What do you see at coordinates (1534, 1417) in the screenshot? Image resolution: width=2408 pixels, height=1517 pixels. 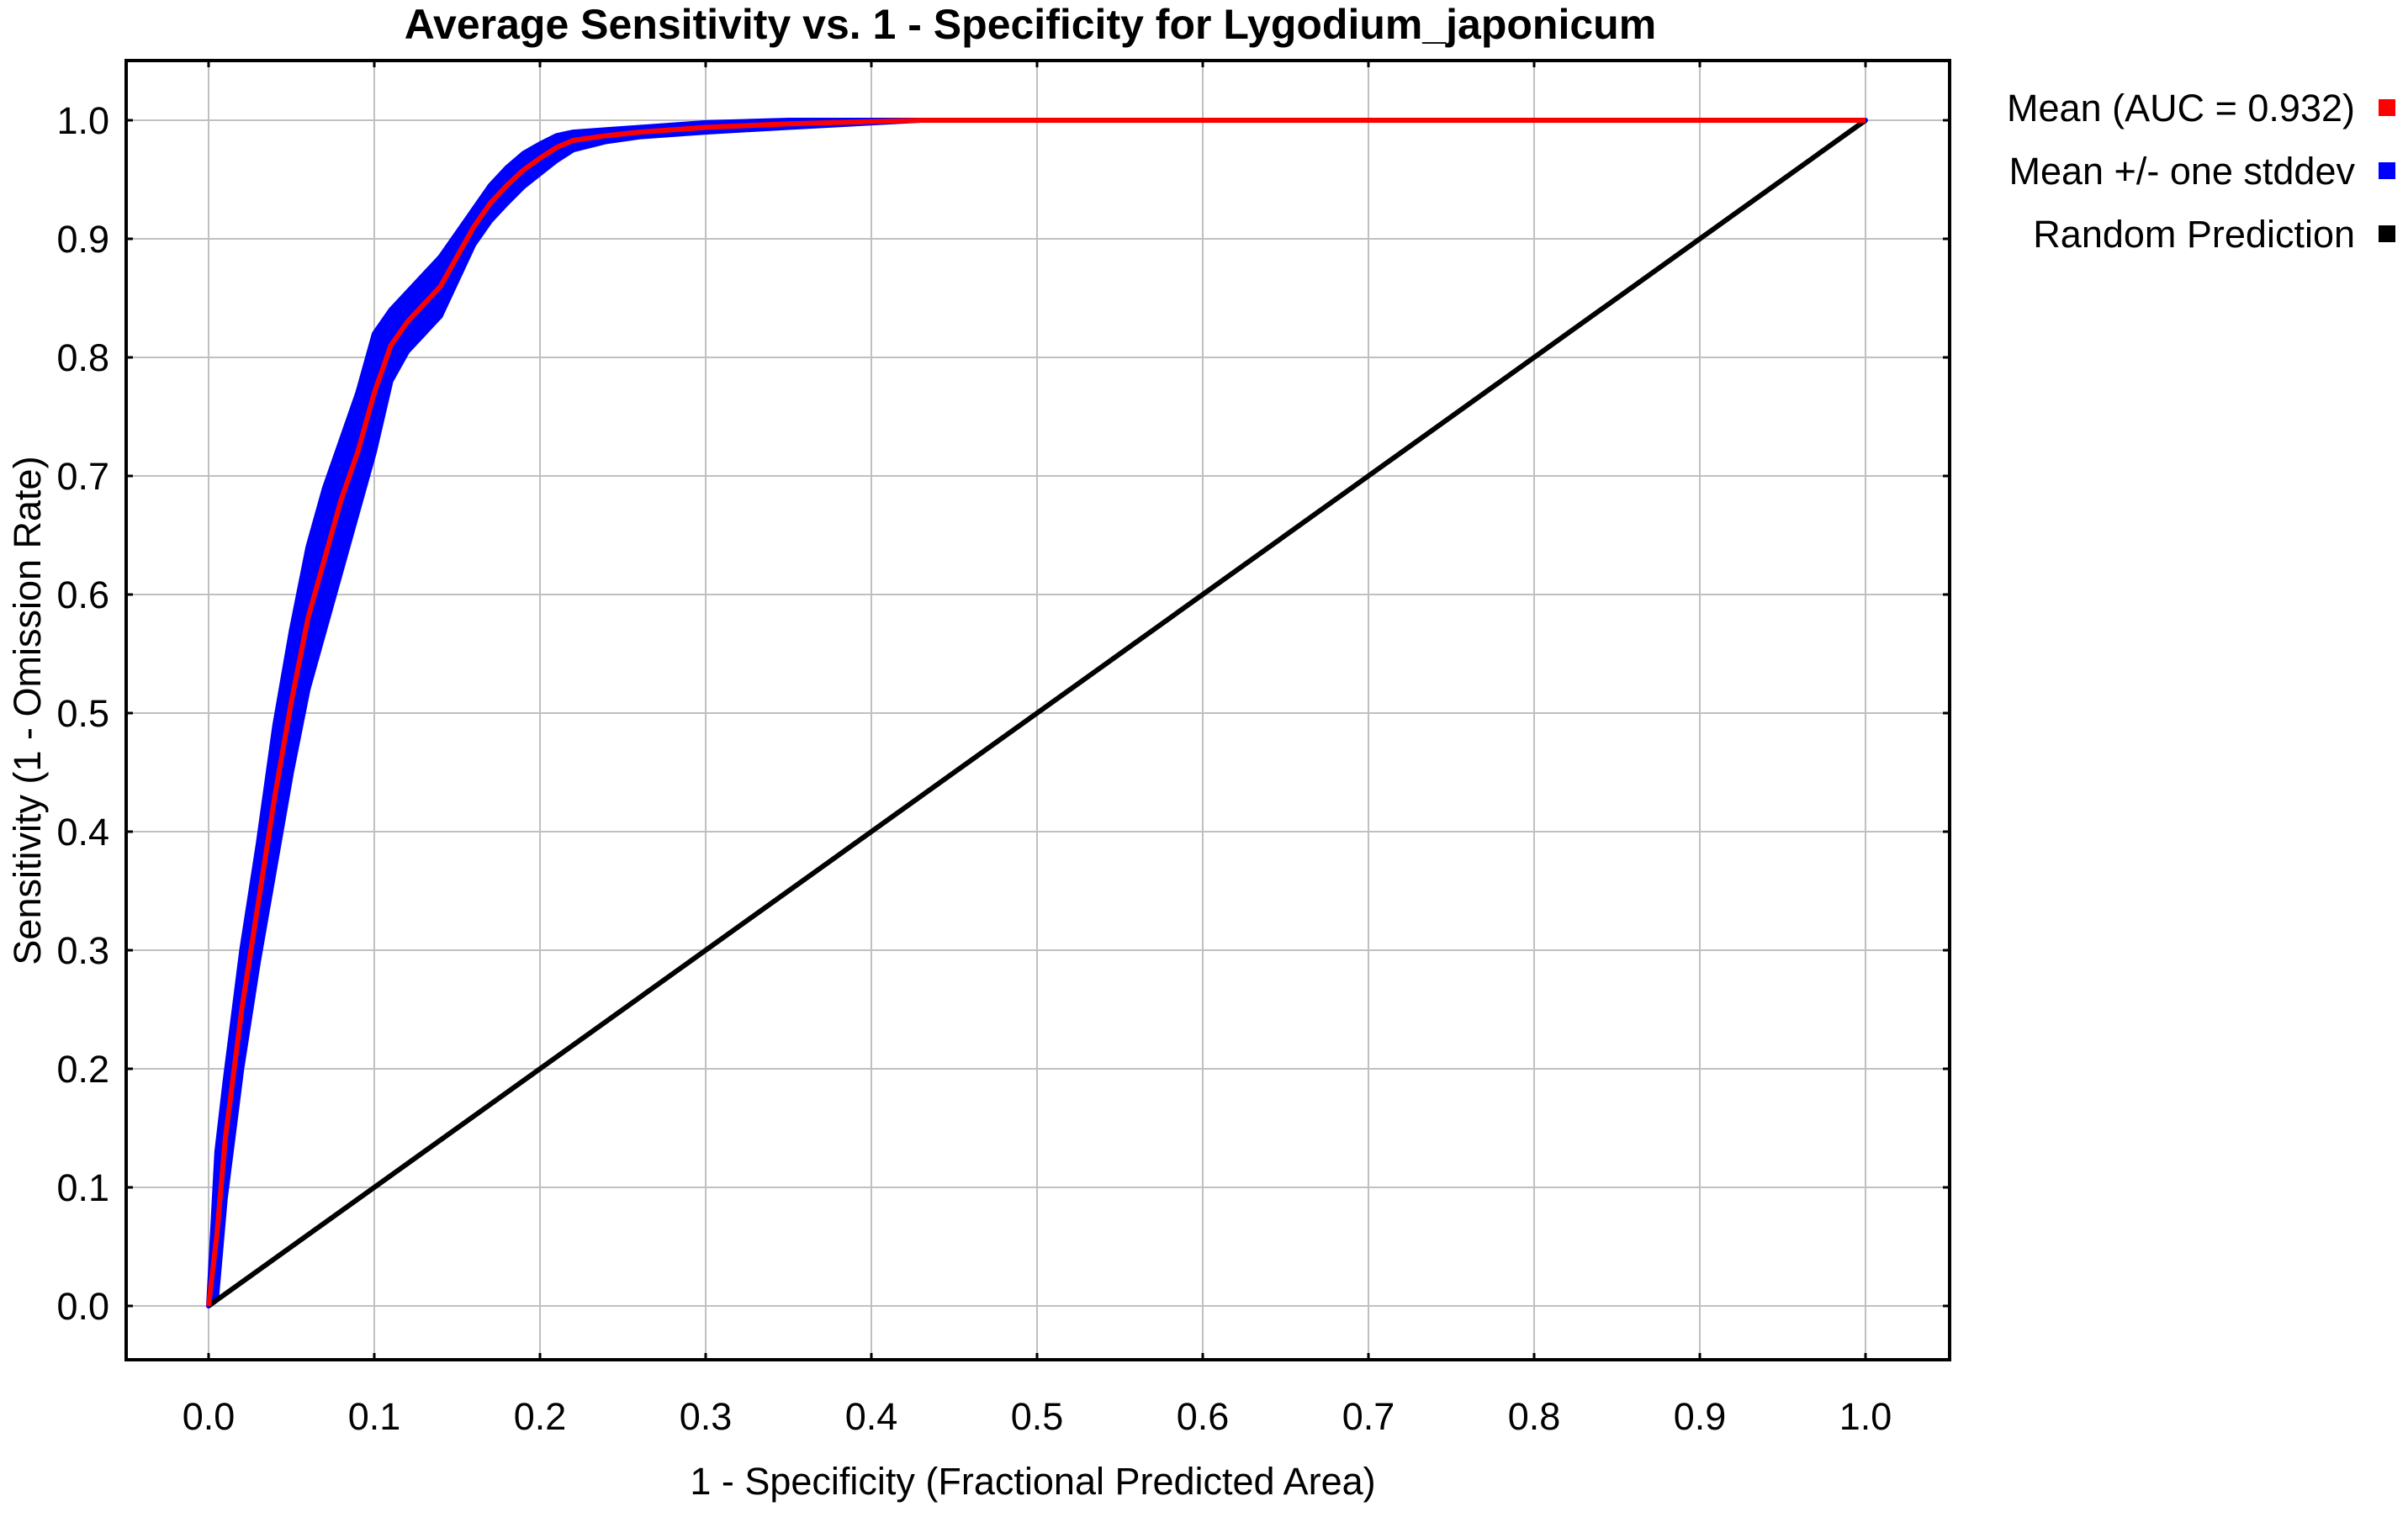 I see `x-tick-label: 0.8` at bounding box center [1534, 1417].